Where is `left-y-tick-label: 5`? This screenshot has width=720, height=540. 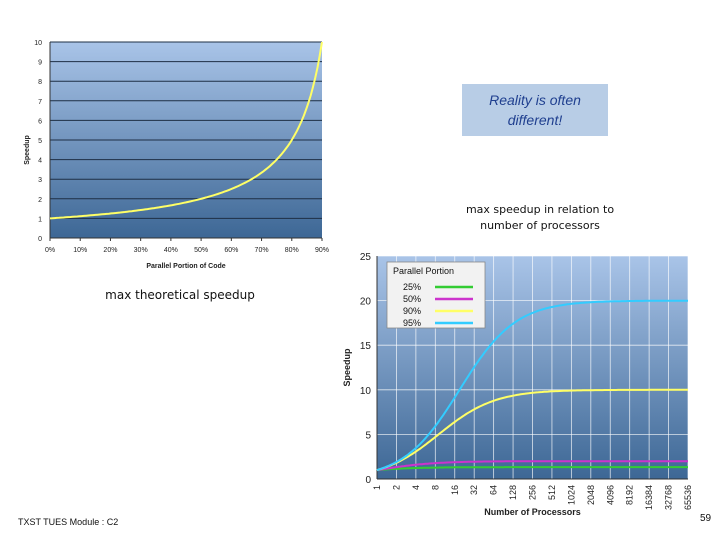
left-y-tick-label: 5 is located at coordinates (40, 141).